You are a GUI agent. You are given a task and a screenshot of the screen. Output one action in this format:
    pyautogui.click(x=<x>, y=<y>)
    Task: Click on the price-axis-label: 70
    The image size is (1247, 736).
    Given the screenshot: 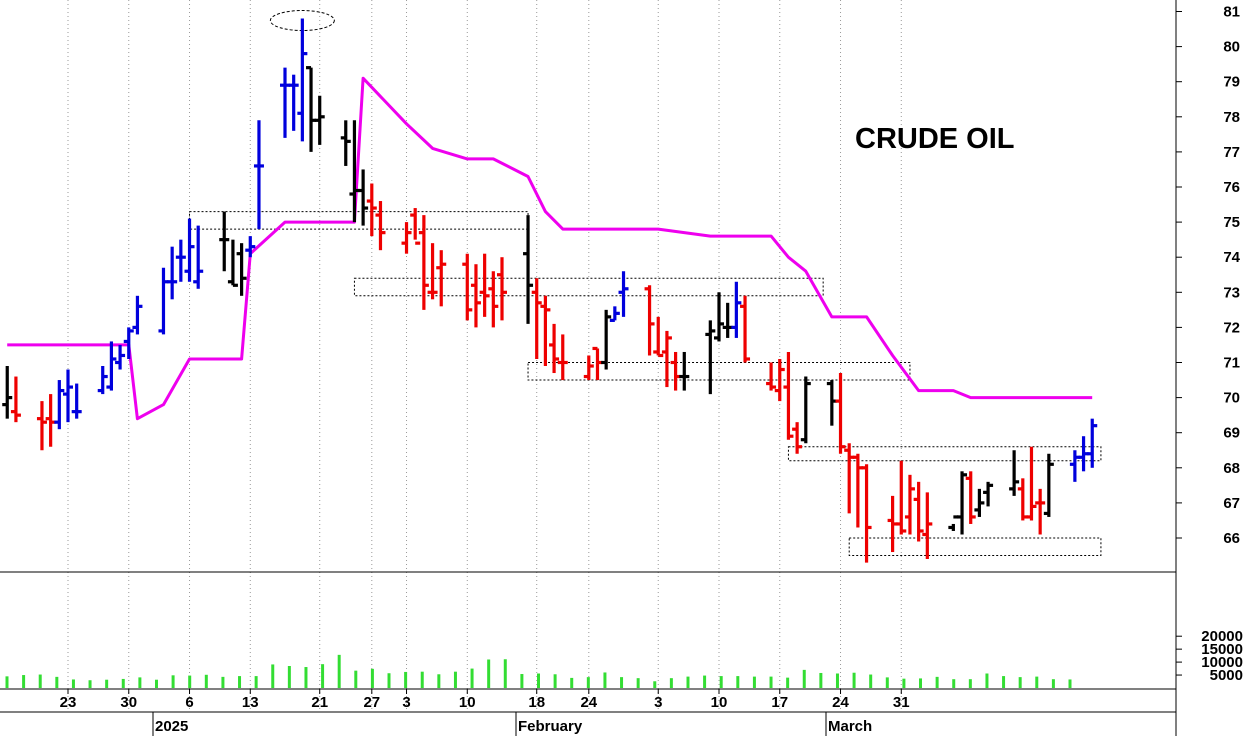 What is the action you would take?
    pyautogui.click(x=1231, y=398)
    